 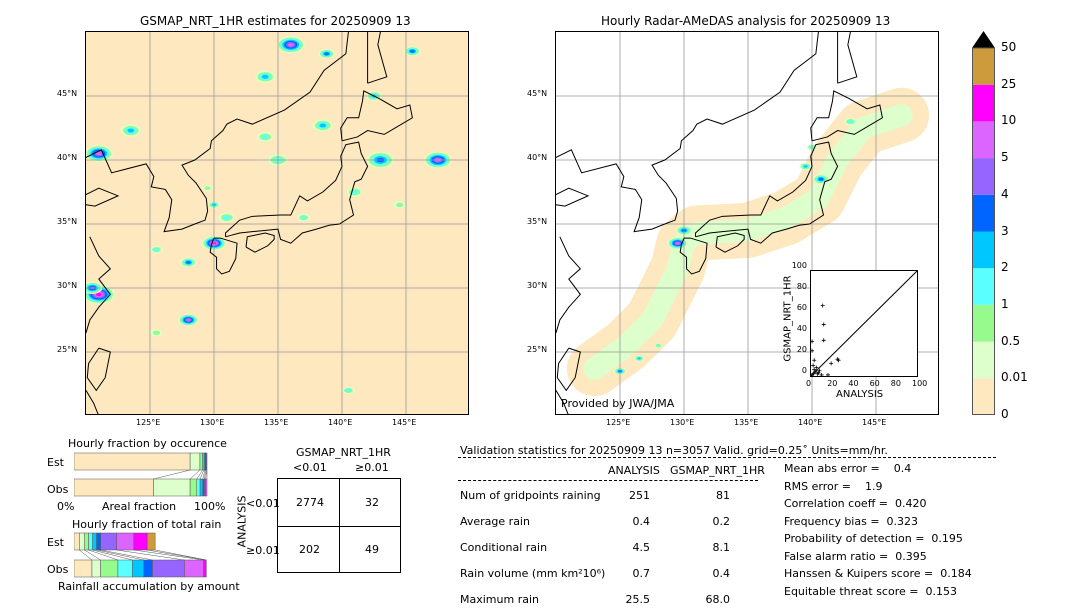 What do you see at coordinates (860, 394) in the screenshot?
I see `scatter-xlabel: ANALYSIS` at bounding box center [860, 394].